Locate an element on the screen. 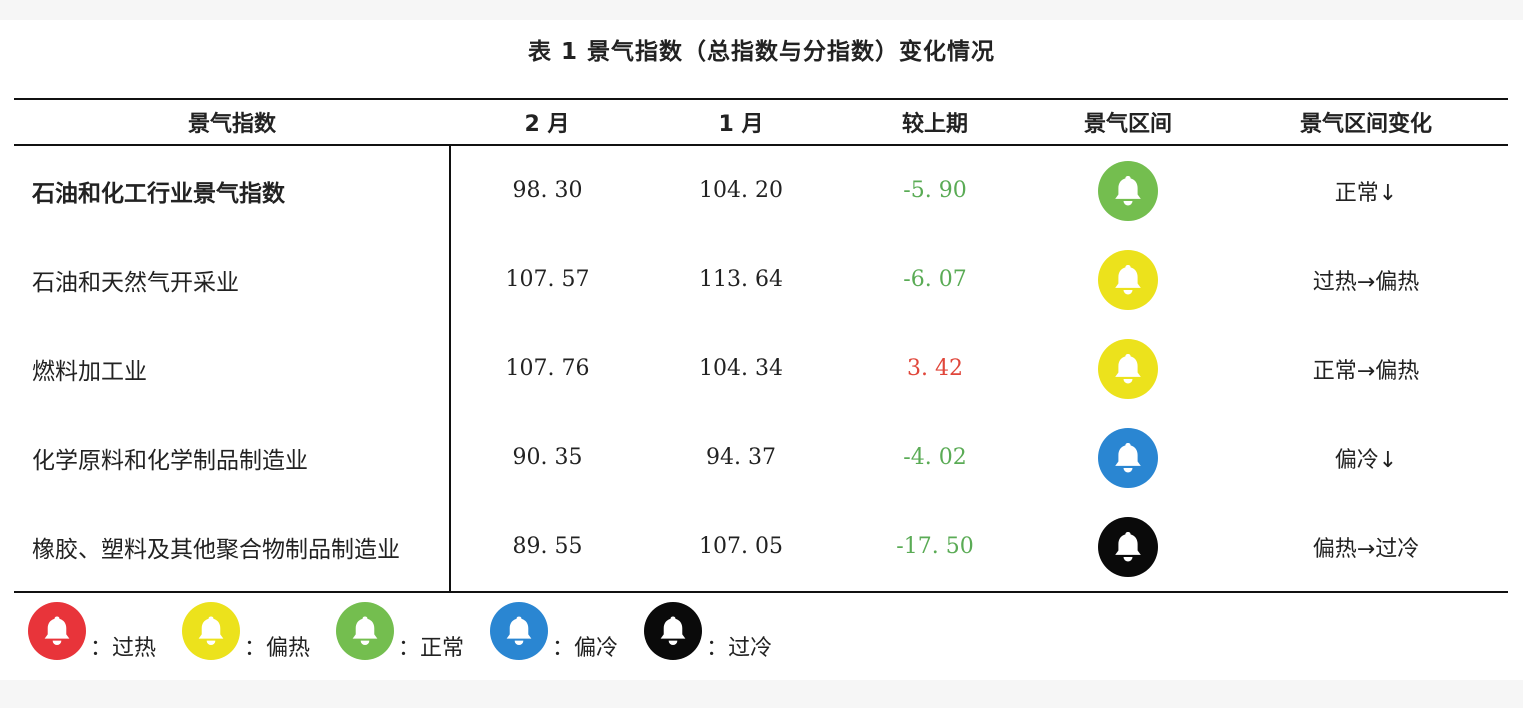 The height and width of the screenshot is (708, 1523). header-zone-change: 景气区间变化 is located at coordinates (1366, 122).